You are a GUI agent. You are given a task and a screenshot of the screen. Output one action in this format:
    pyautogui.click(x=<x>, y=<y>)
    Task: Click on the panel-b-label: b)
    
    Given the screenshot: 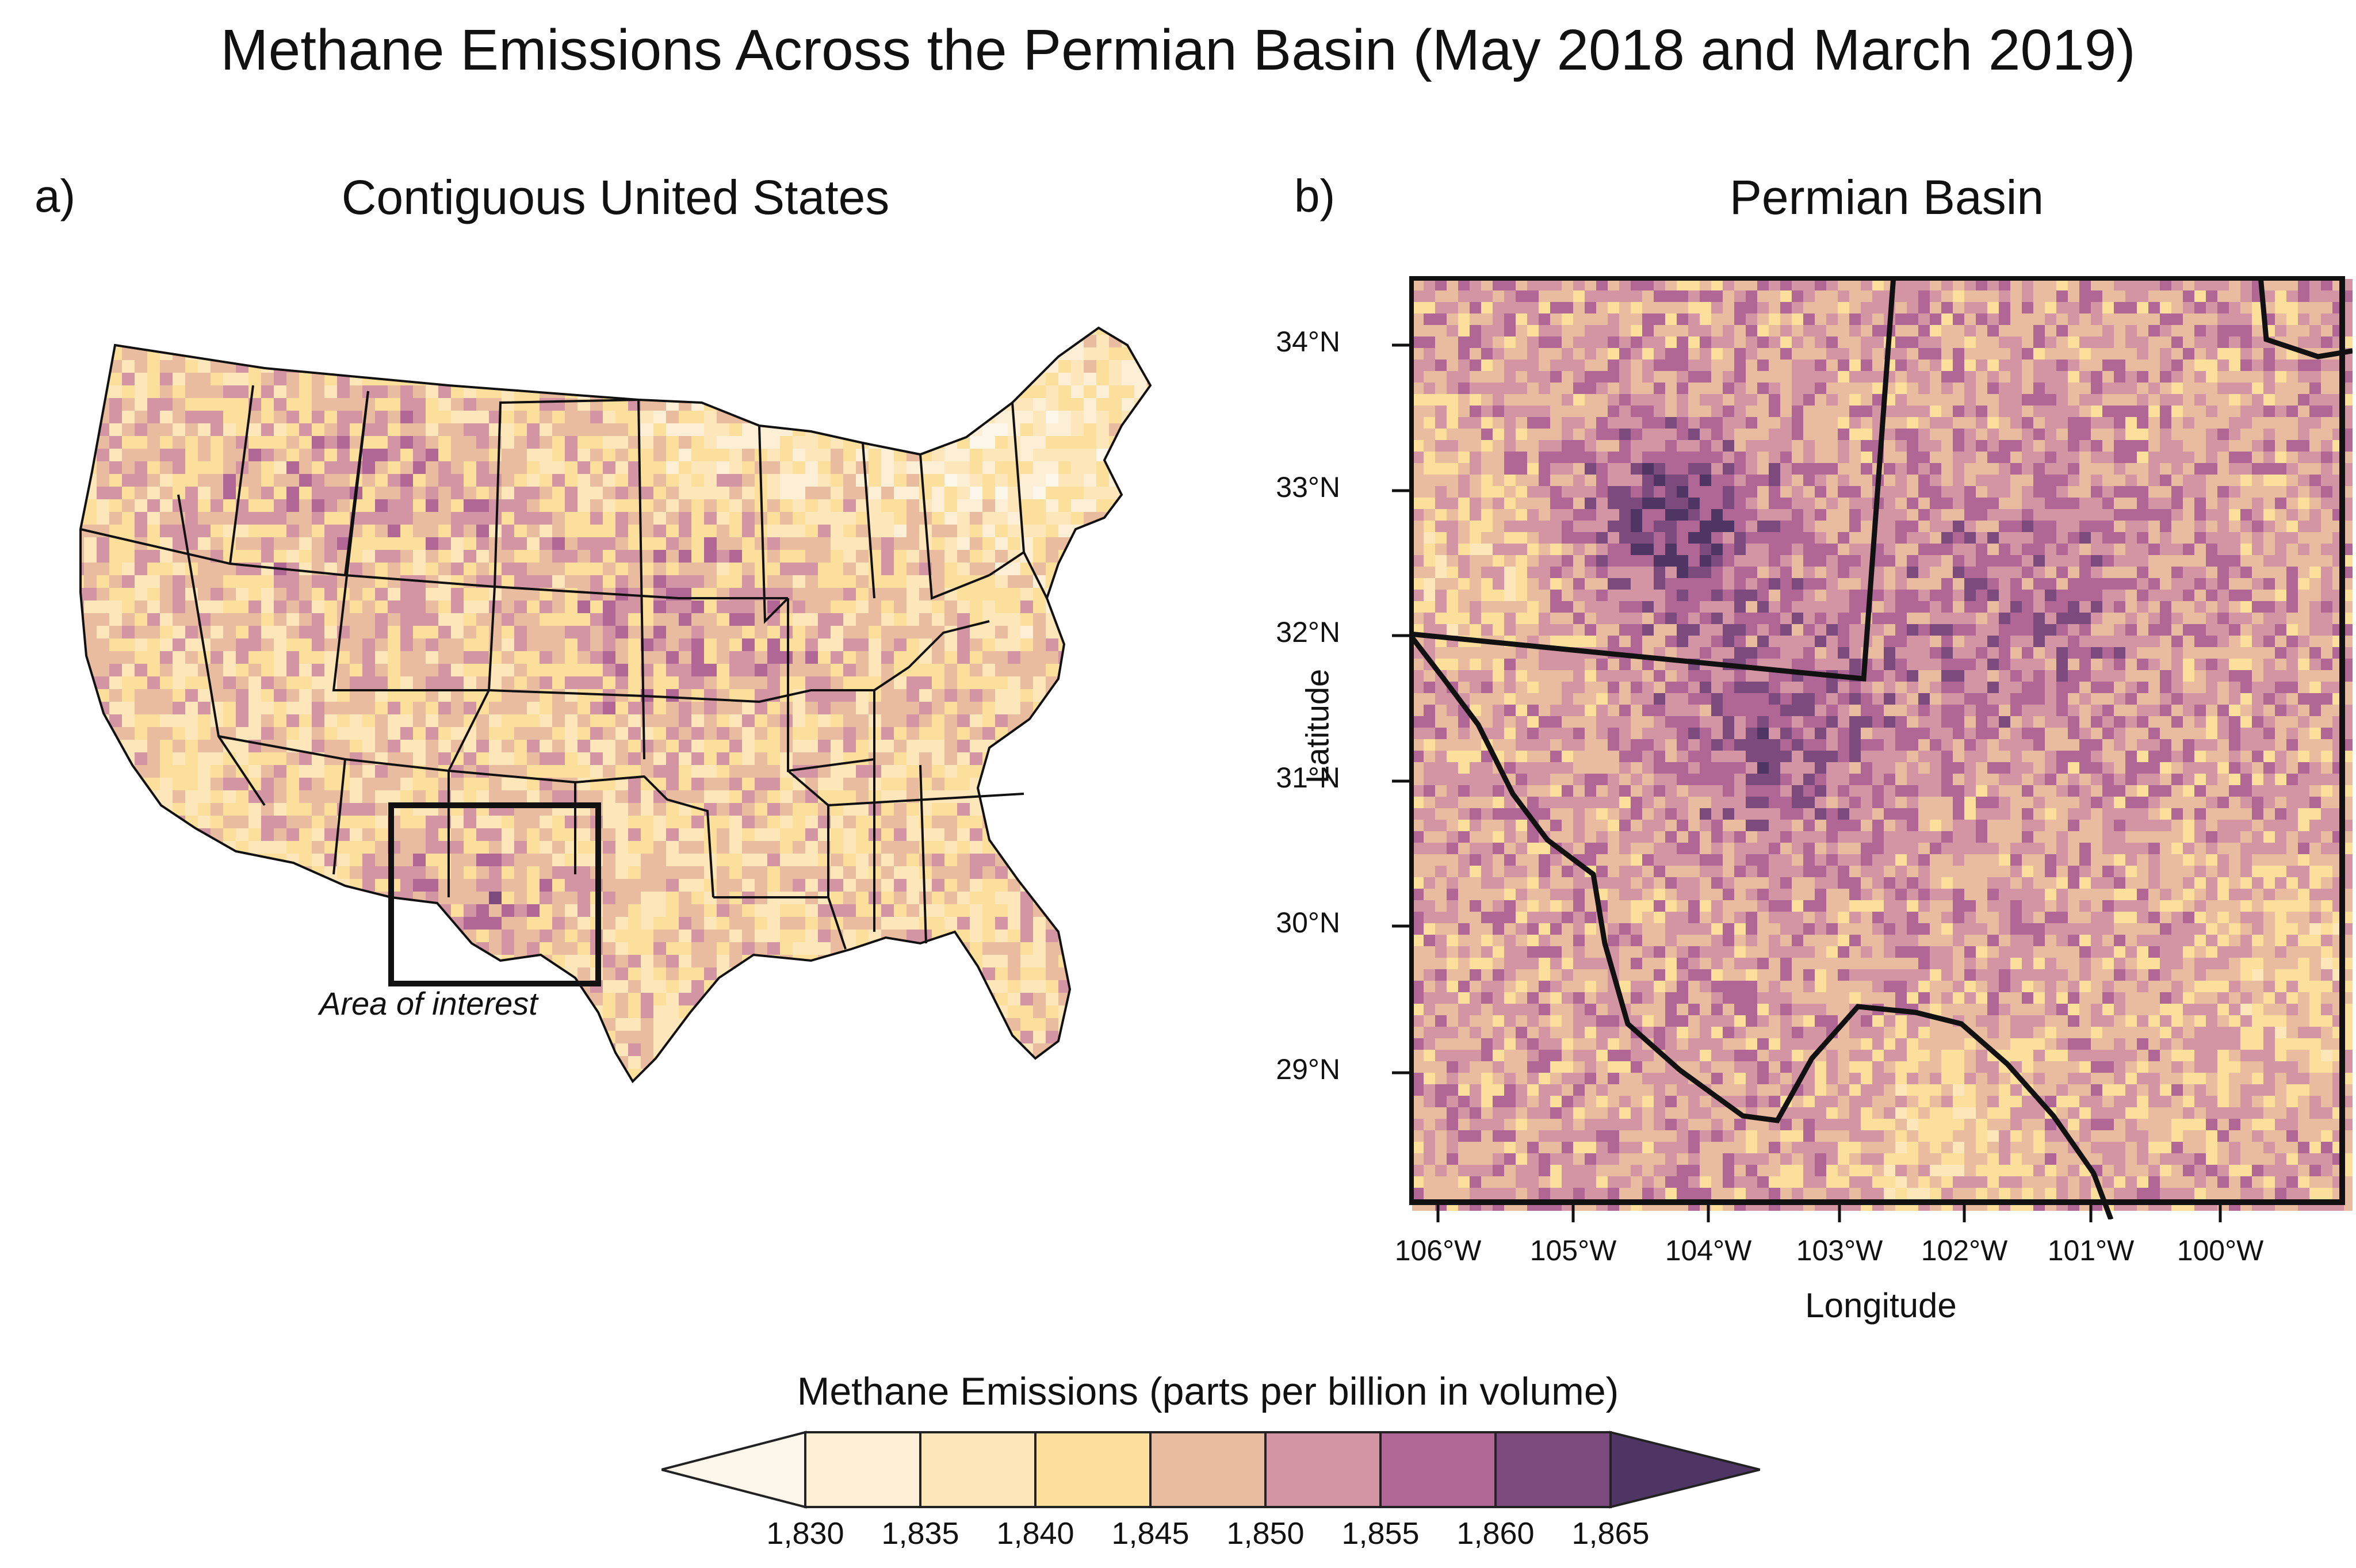 What is the action you would take?
    pyautogui.click(x=1314, y=196)
    